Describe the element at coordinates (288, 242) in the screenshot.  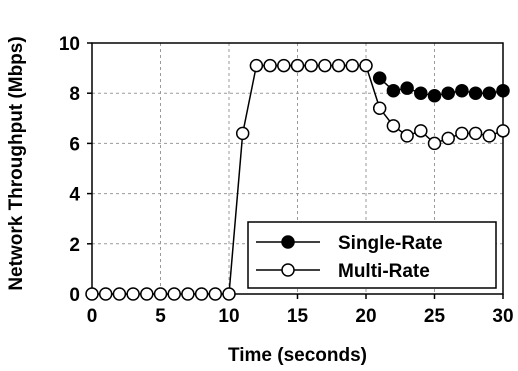
I see `legend-marker-single-rate` at that location.